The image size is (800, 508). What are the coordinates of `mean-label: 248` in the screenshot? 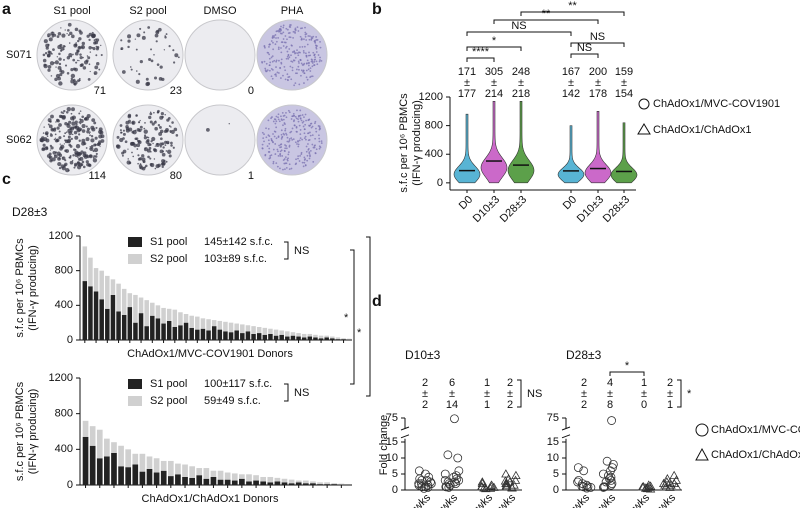 It's located at (521, 72).